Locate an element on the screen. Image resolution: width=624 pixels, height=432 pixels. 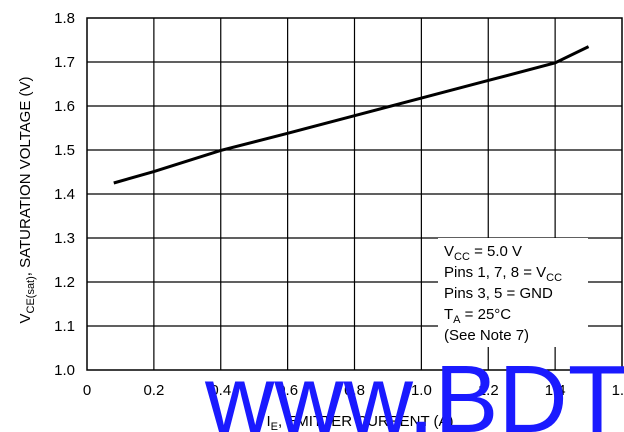
x-tick-label: 1.0 is located at coordinates (421, 390).